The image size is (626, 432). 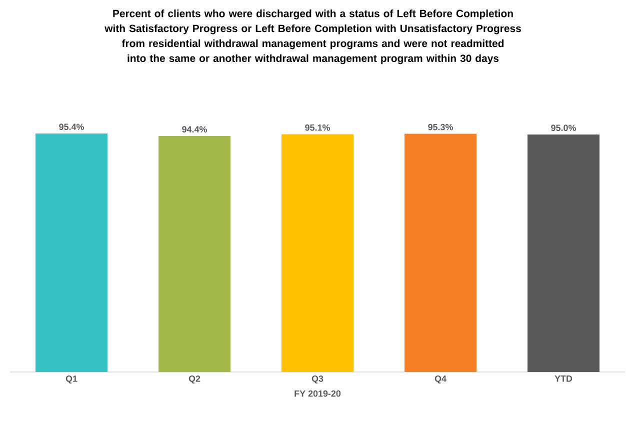 I want to click on chart-title: Percent of clients who were discharged with a status of Left Before Completion with Satisfactory Progress or Left Before Completion with Unsatisfactory Progress from residential withdrawal management programs and were not readmitted into the same or another withdrawal management program within 30 days, so click(x=312, y=37).